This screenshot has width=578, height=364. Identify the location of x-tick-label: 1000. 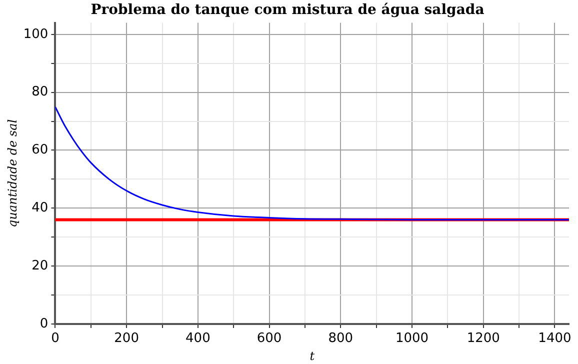
(412, 338).